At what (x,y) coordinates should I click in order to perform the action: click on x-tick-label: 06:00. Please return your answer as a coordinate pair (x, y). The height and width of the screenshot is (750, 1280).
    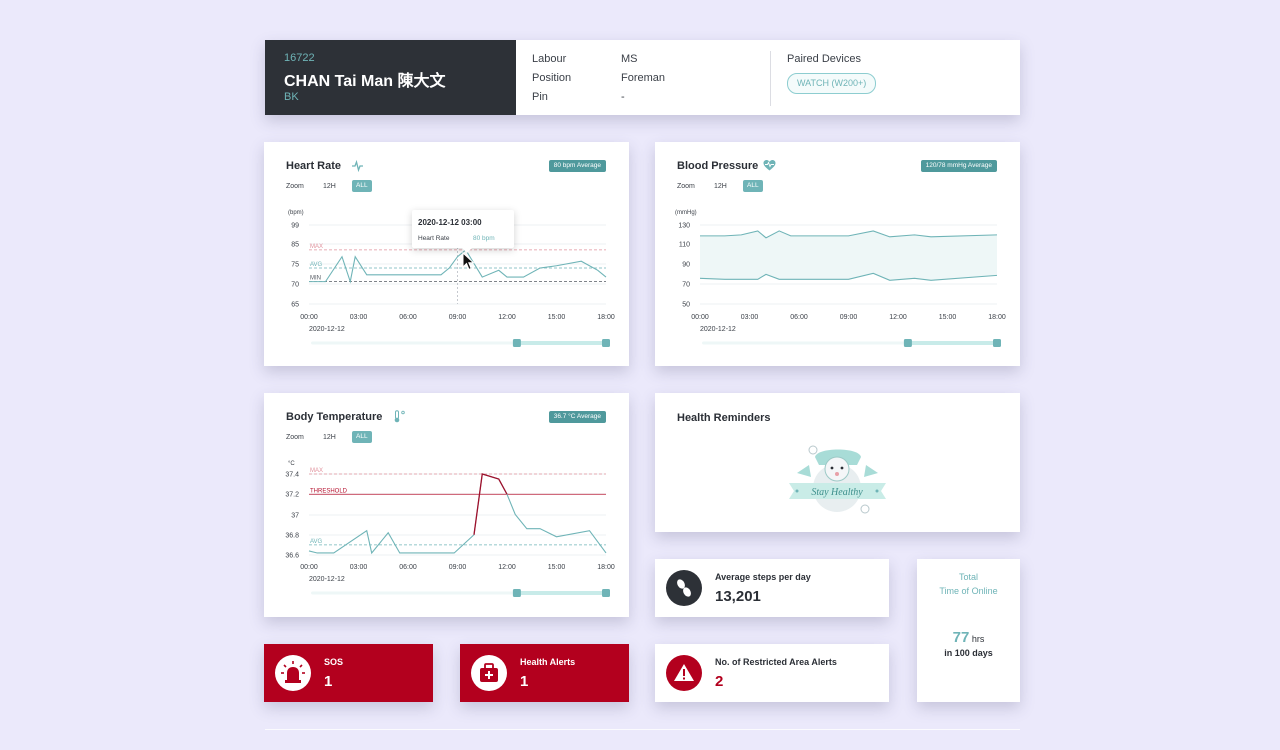
    Looking at the image, I should click on (408, 317).